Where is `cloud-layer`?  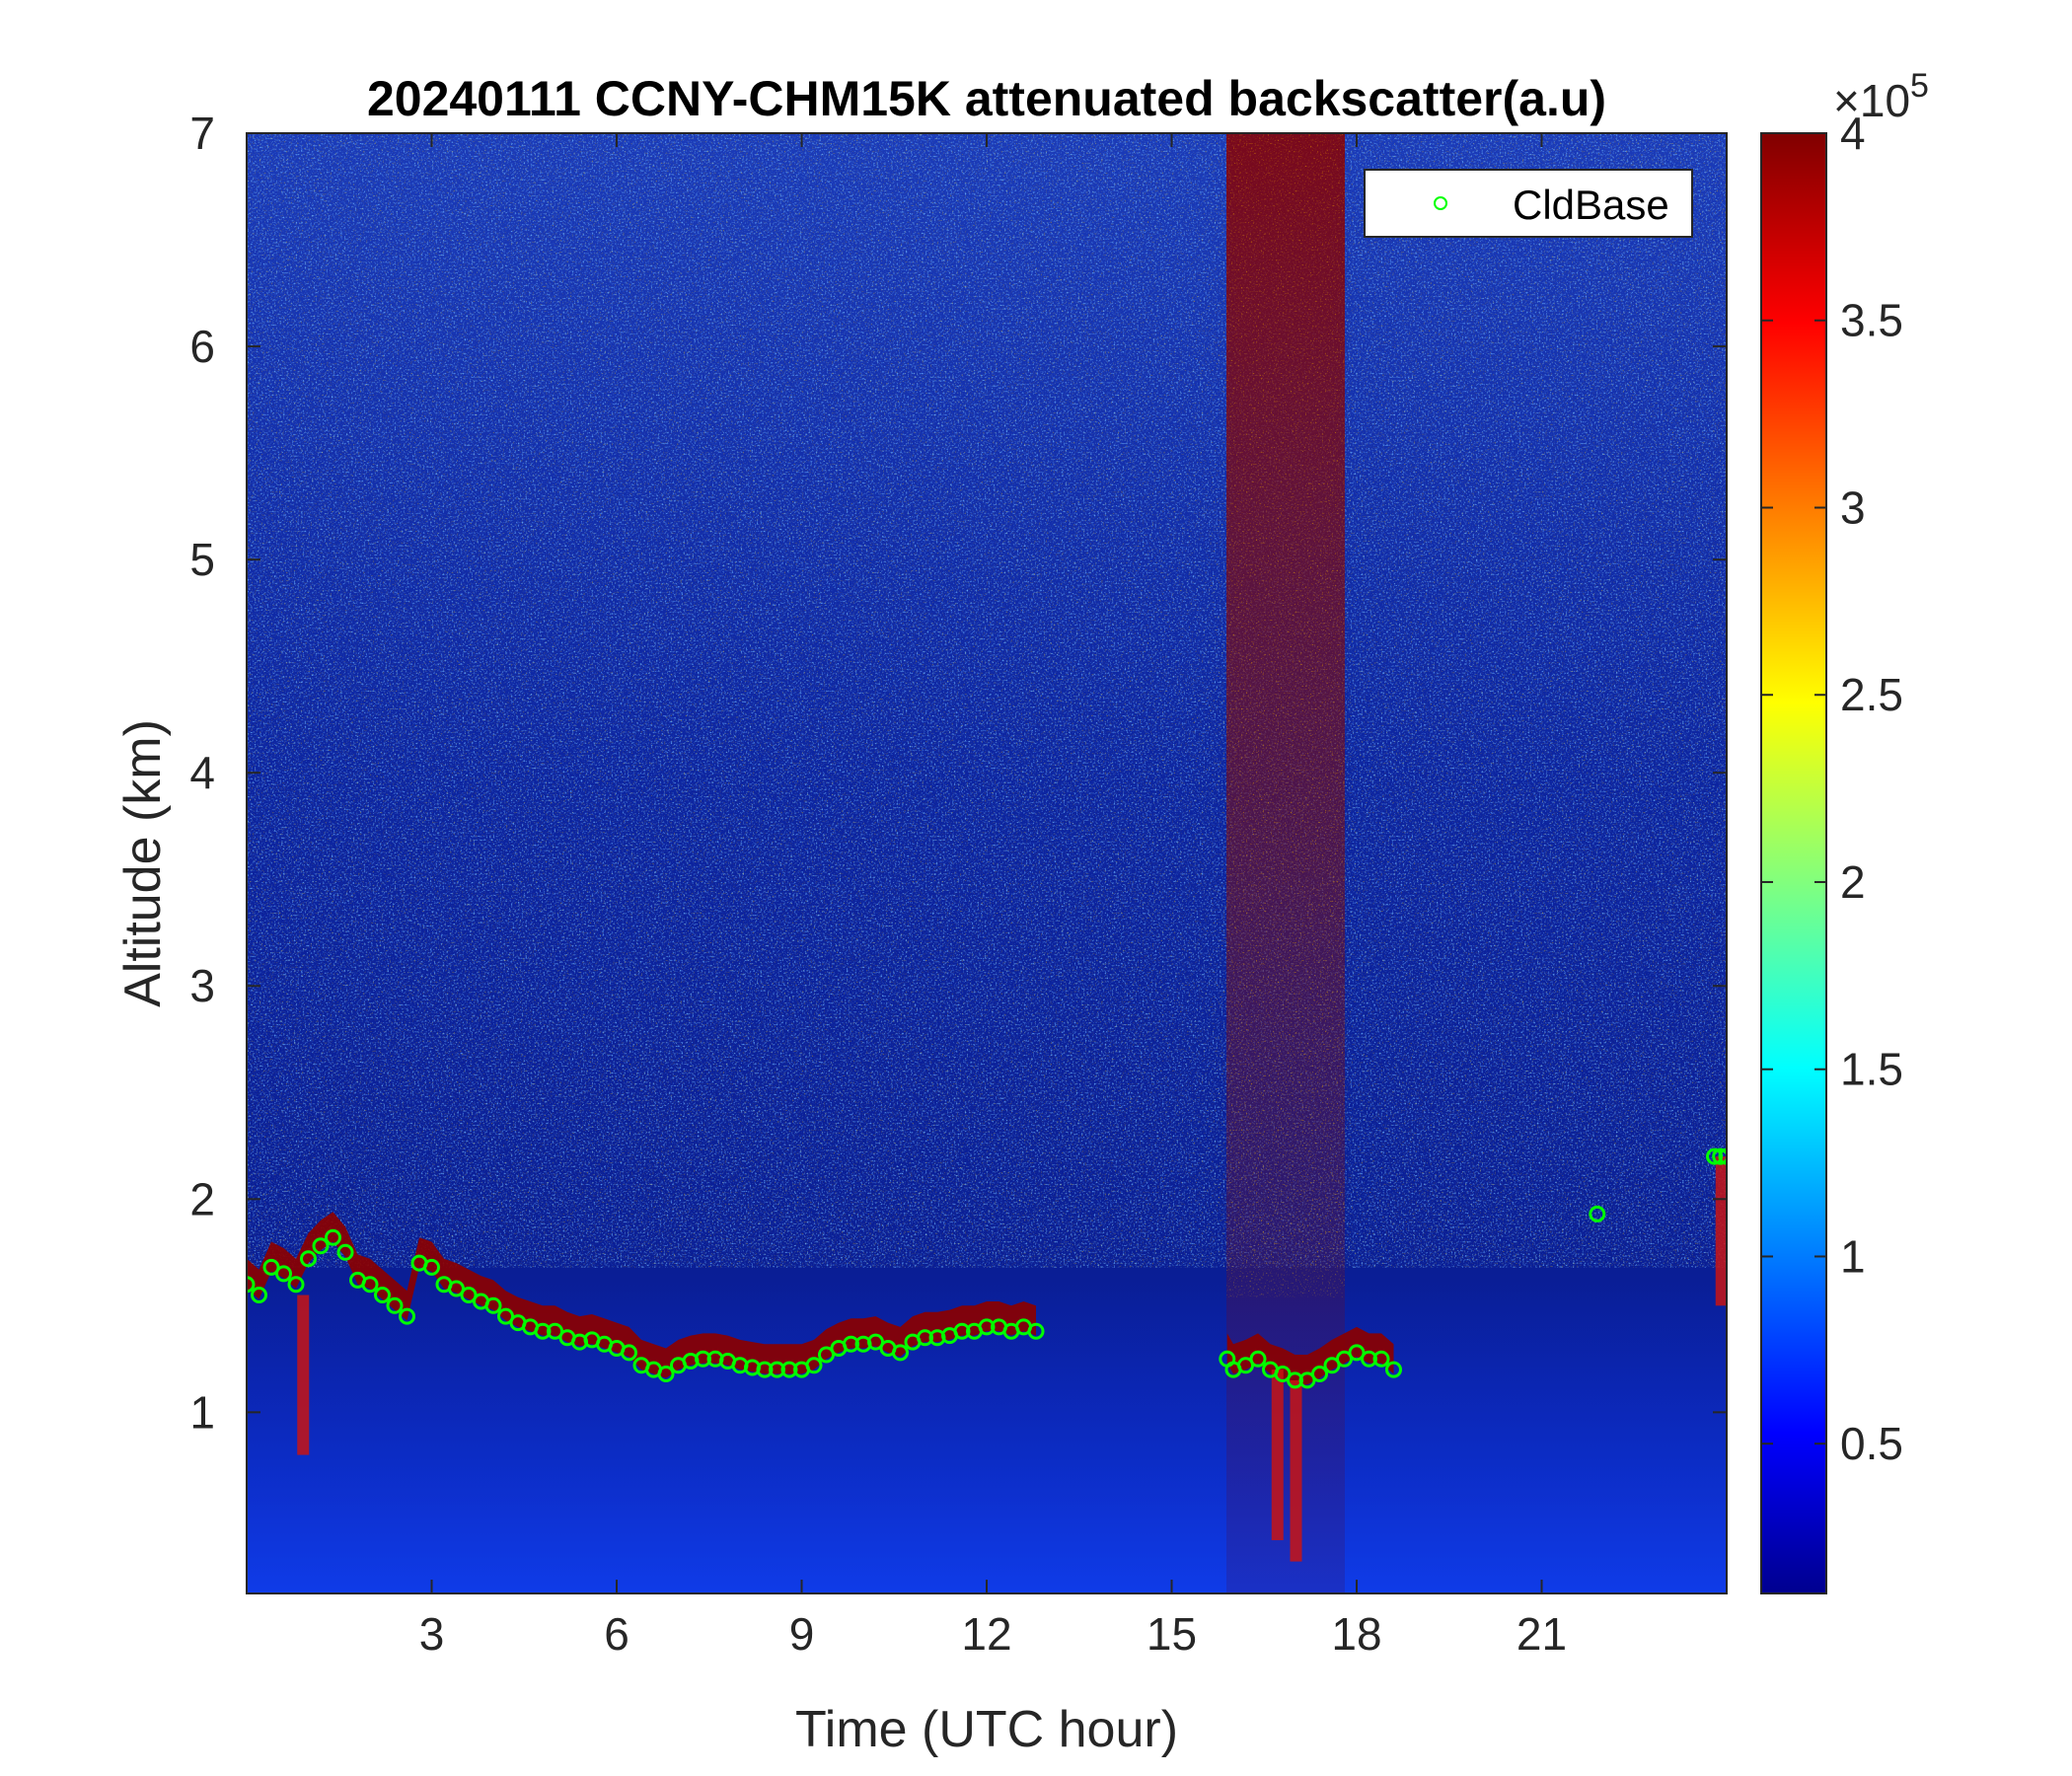 cloud-layer is located at coordinates (642, 1295).